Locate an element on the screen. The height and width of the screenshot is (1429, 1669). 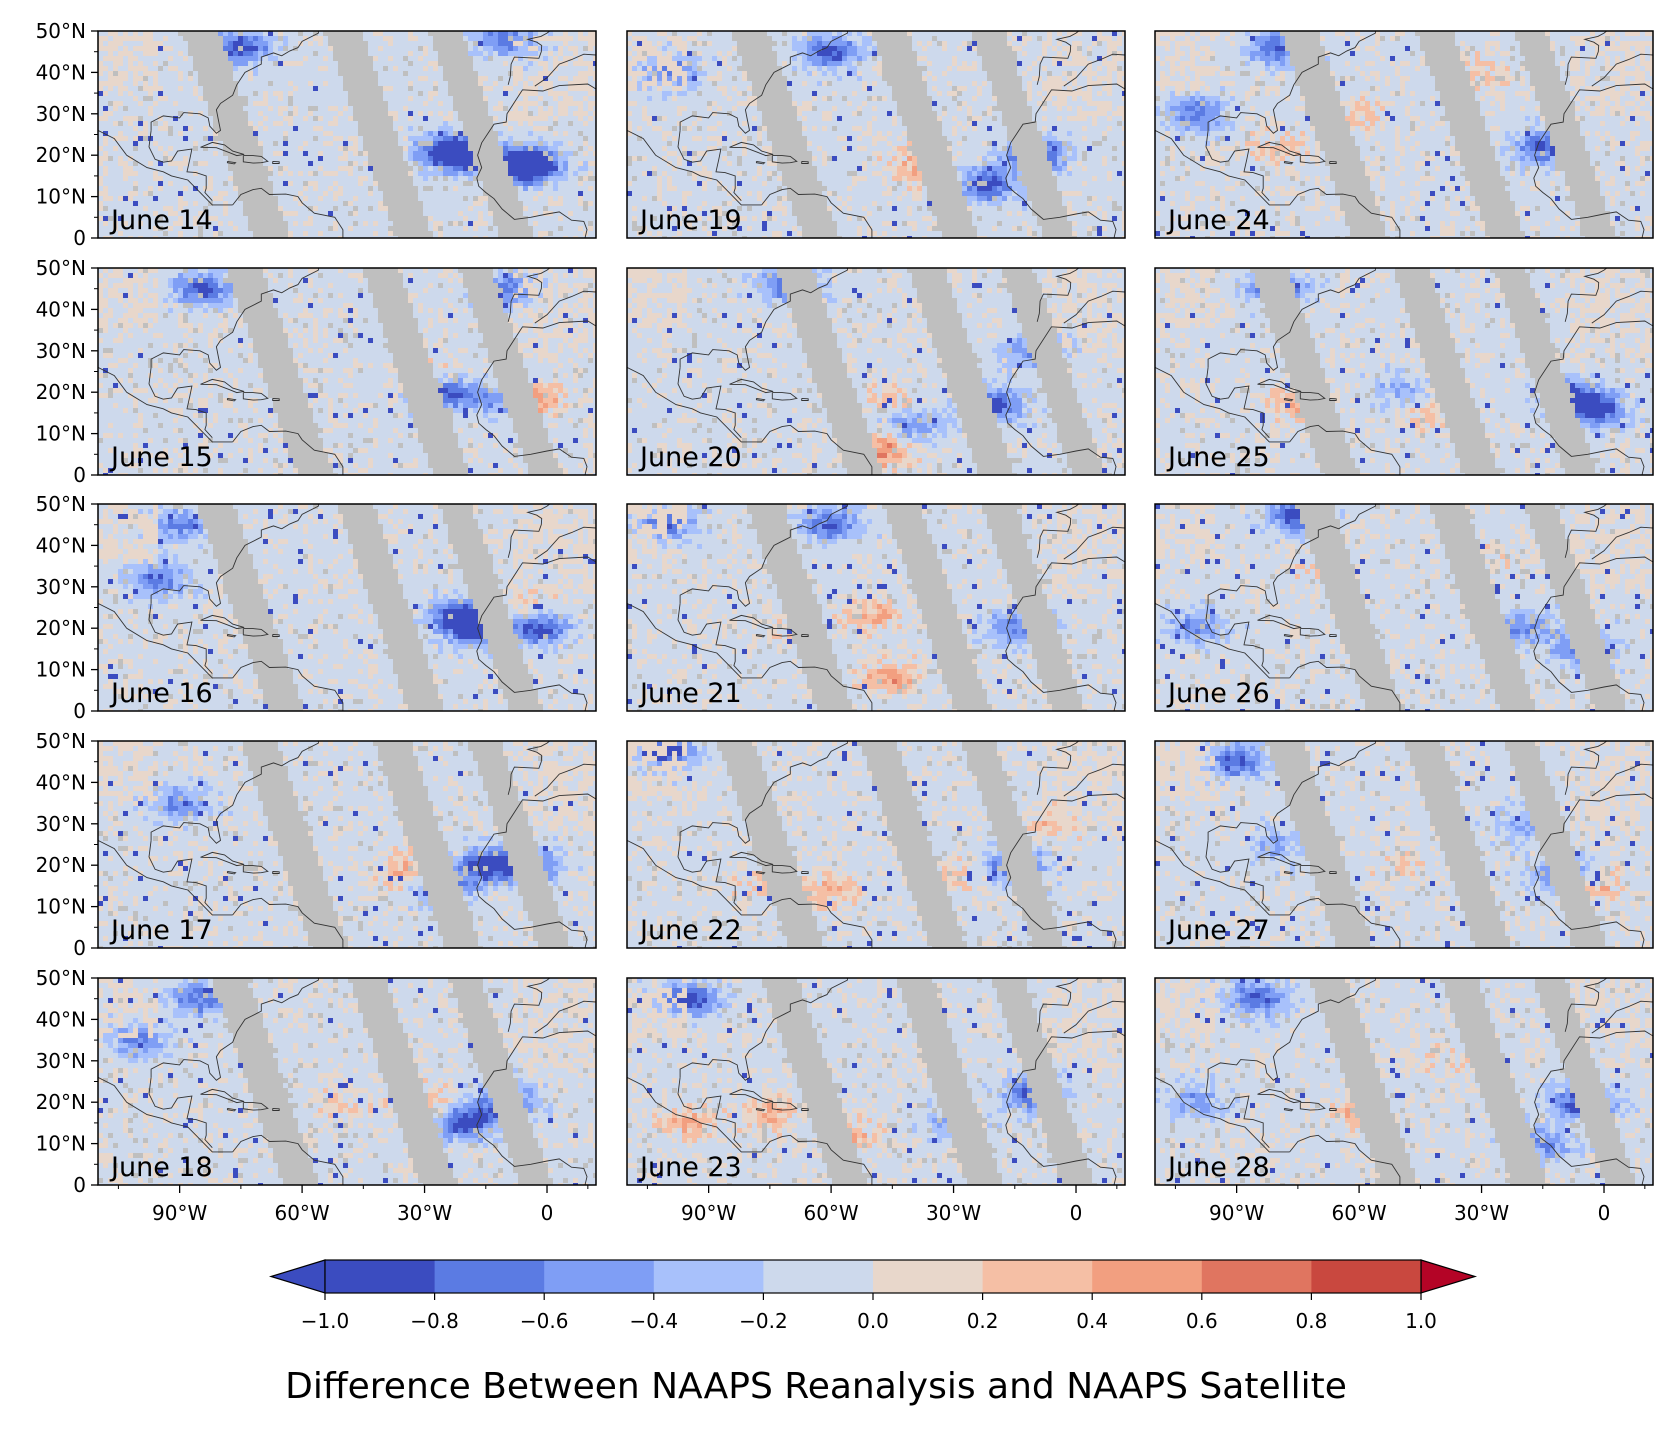
map-panel: June 23 90°W 60°W 30°W 0 is located at coordinates (876, 1101).